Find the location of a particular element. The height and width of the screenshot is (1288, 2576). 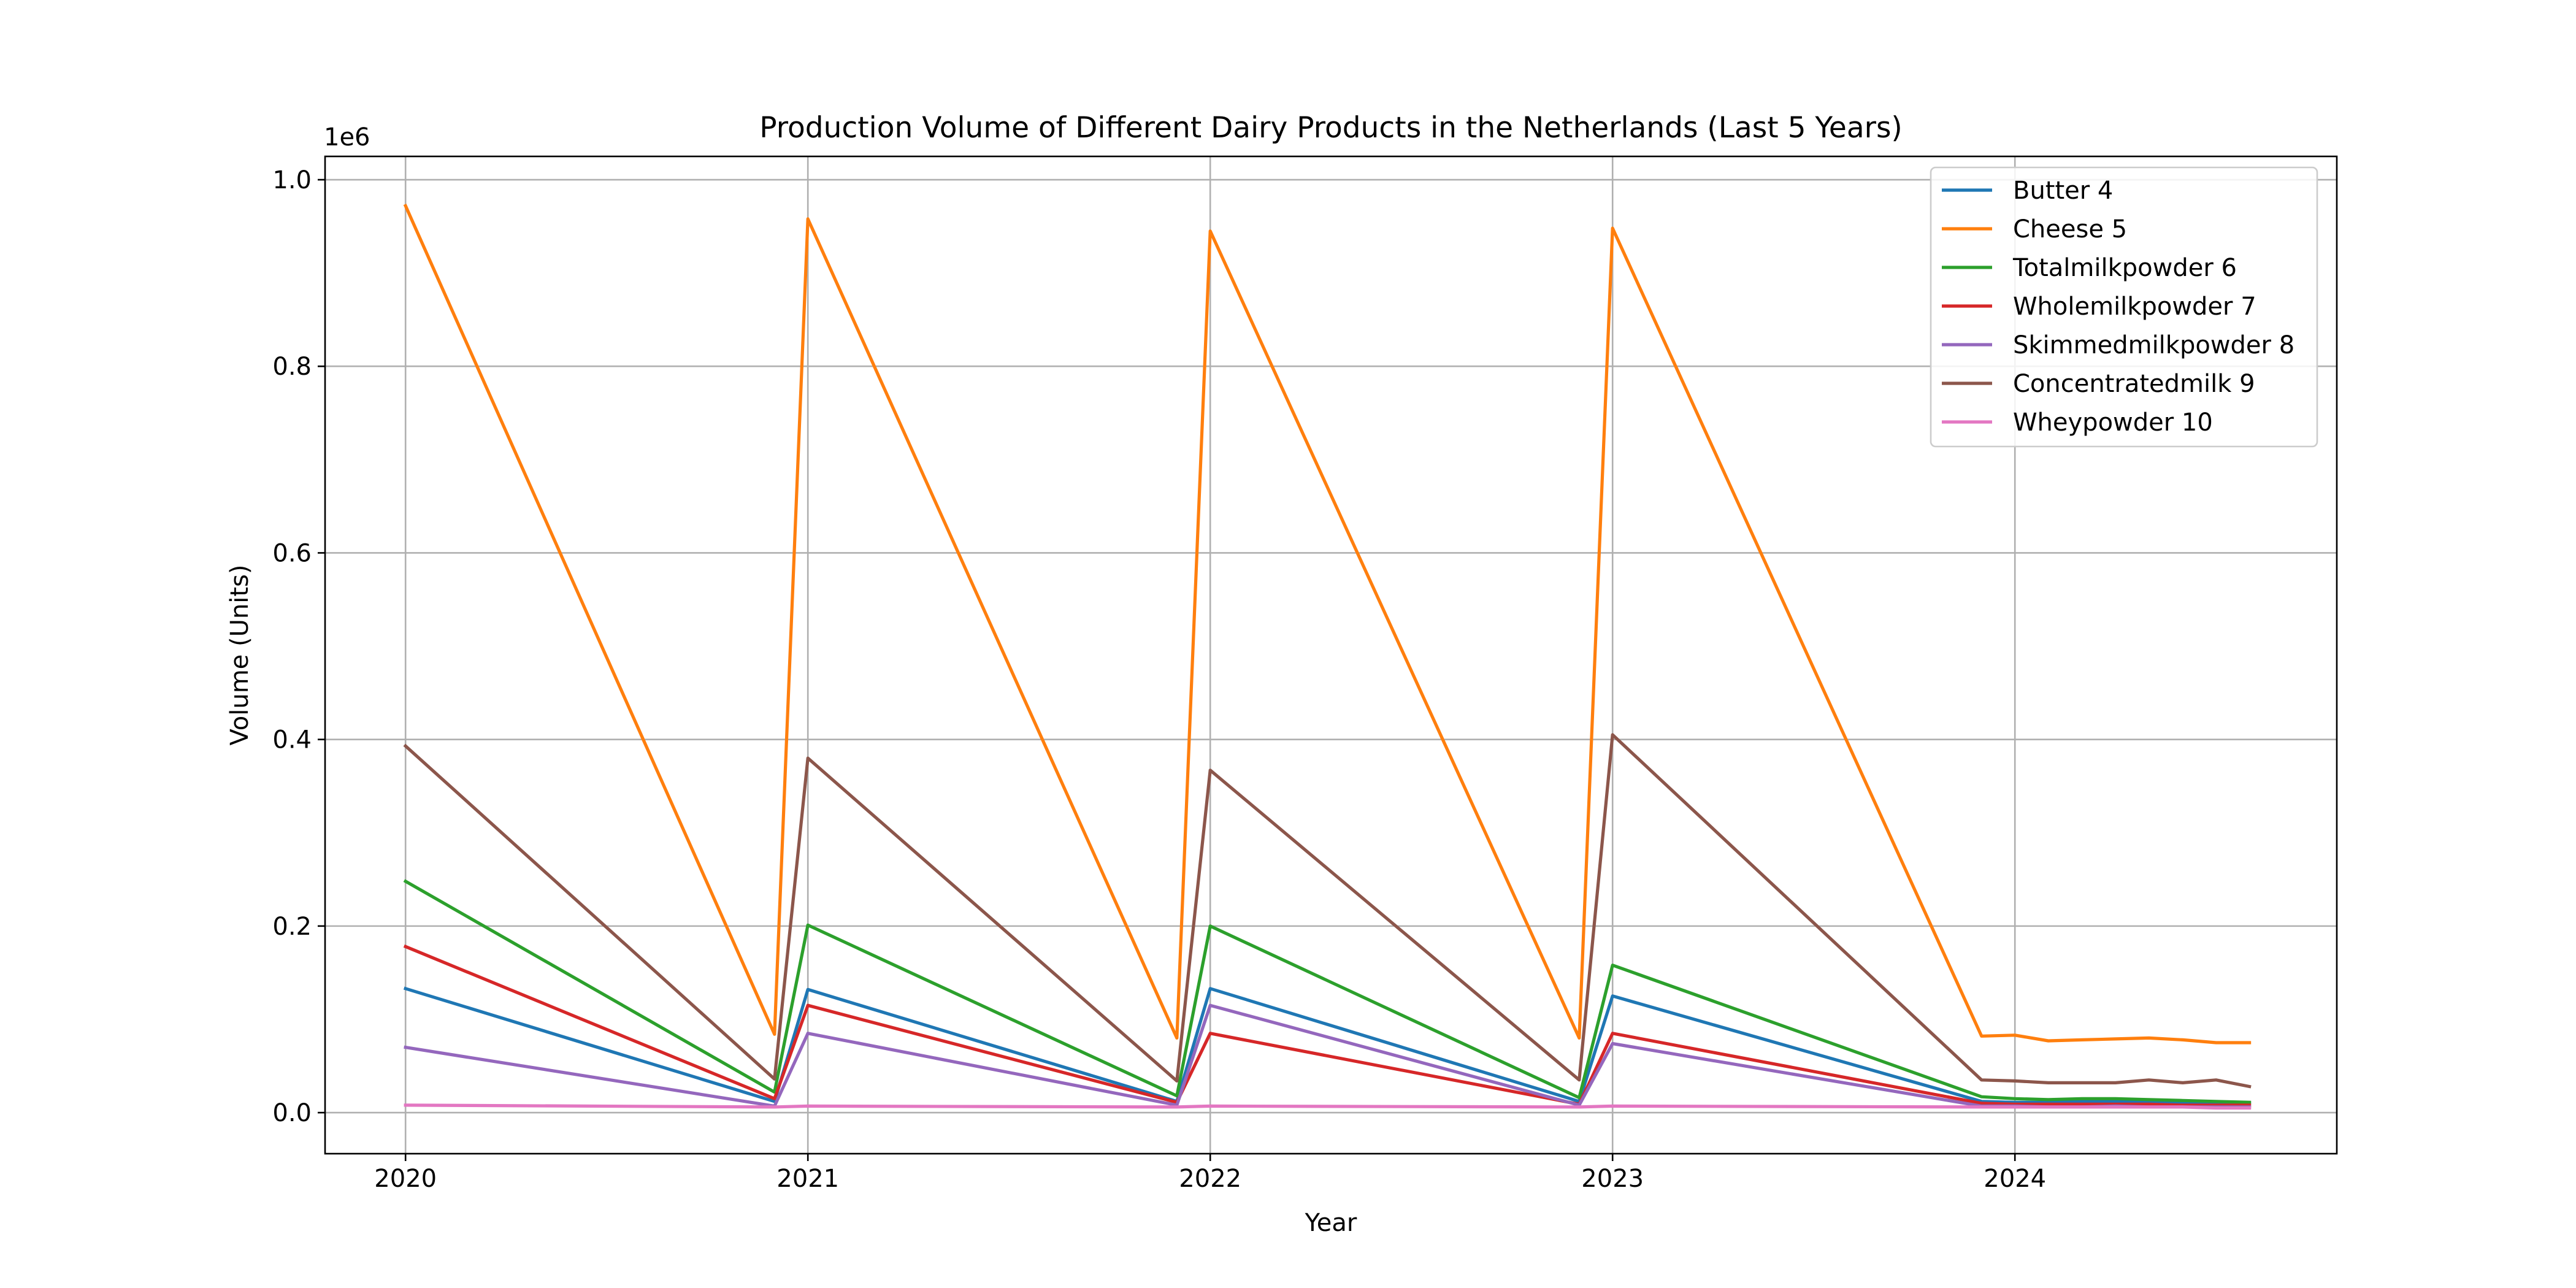

y-tick-label: 0.6 is located at coordinates (292, 553).